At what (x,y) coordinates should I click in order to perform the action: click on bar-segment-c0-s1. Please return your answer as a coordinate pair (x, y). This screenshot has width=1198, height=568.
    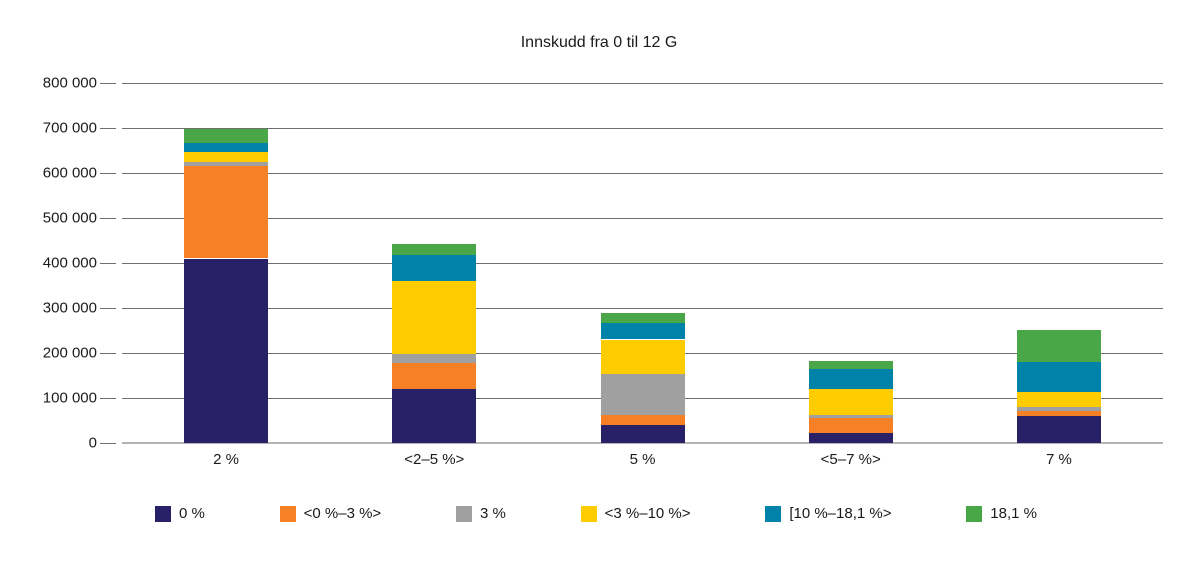
    Looking at the image, I should click on (226, 212).